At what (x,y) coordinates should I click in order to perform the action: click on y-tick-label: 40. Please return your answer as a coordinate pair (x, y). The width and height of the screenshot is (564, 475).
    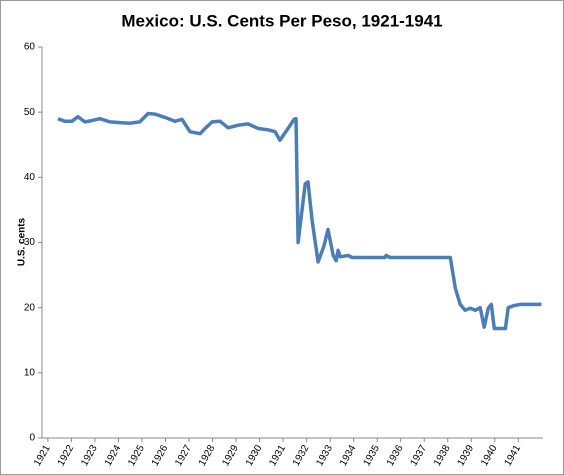
    Looking at the image, I should click on (30, 177).